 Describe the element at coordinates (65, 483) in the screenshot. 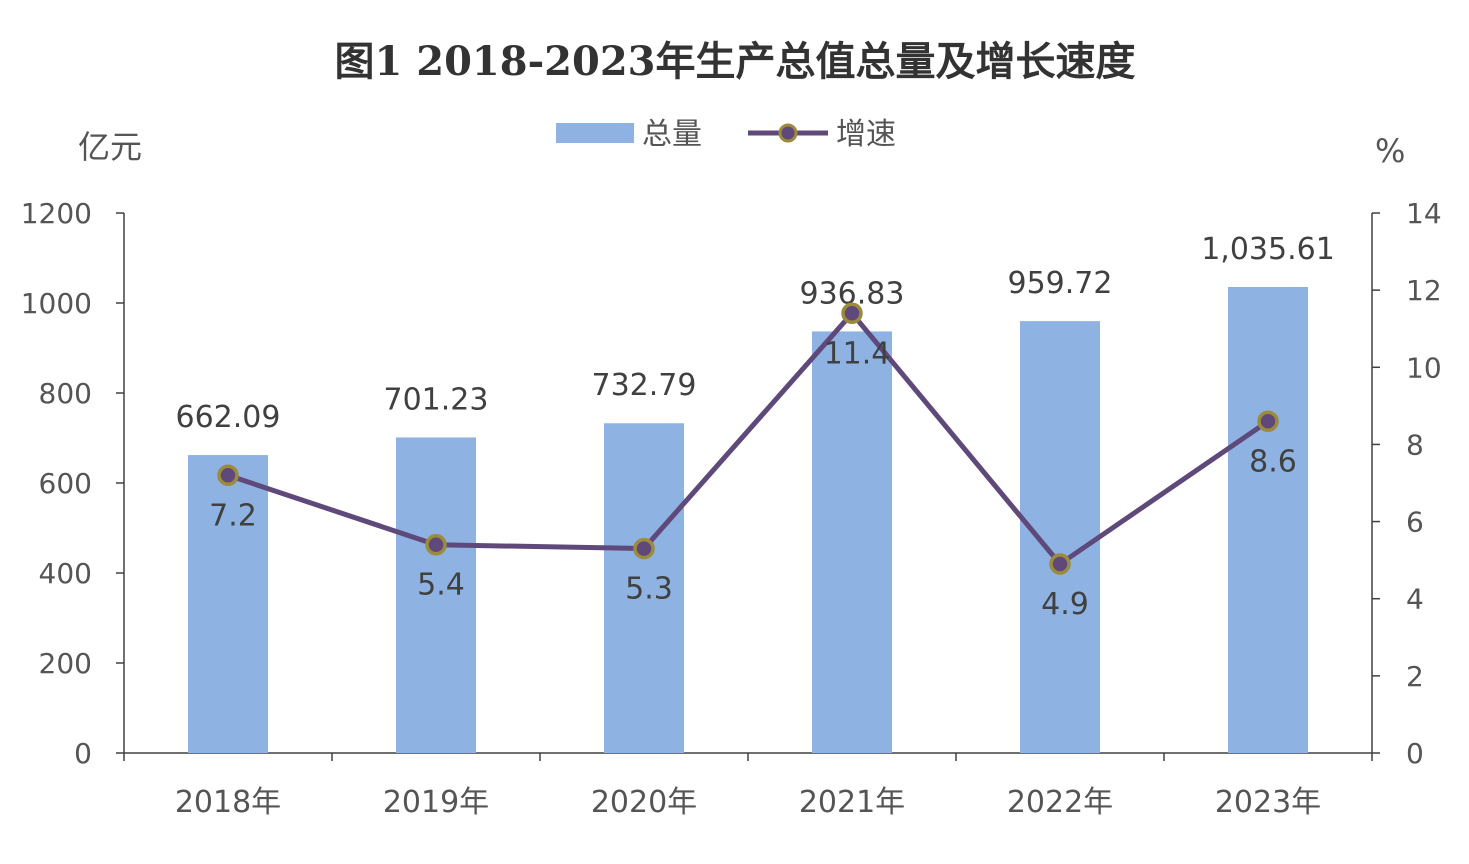

I see `left-tick-label: 600` at that location.